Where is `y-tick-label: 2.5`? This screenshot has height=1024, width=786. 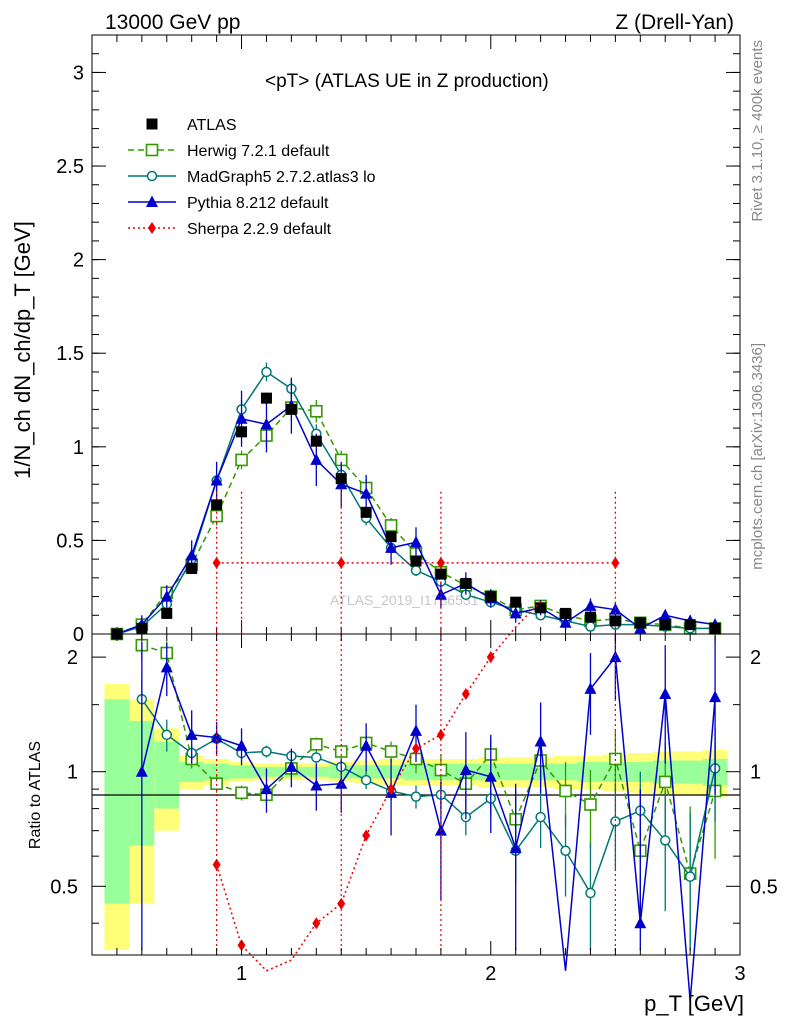 y-tick-label: 2.5 is located at coordinates (70, 167).